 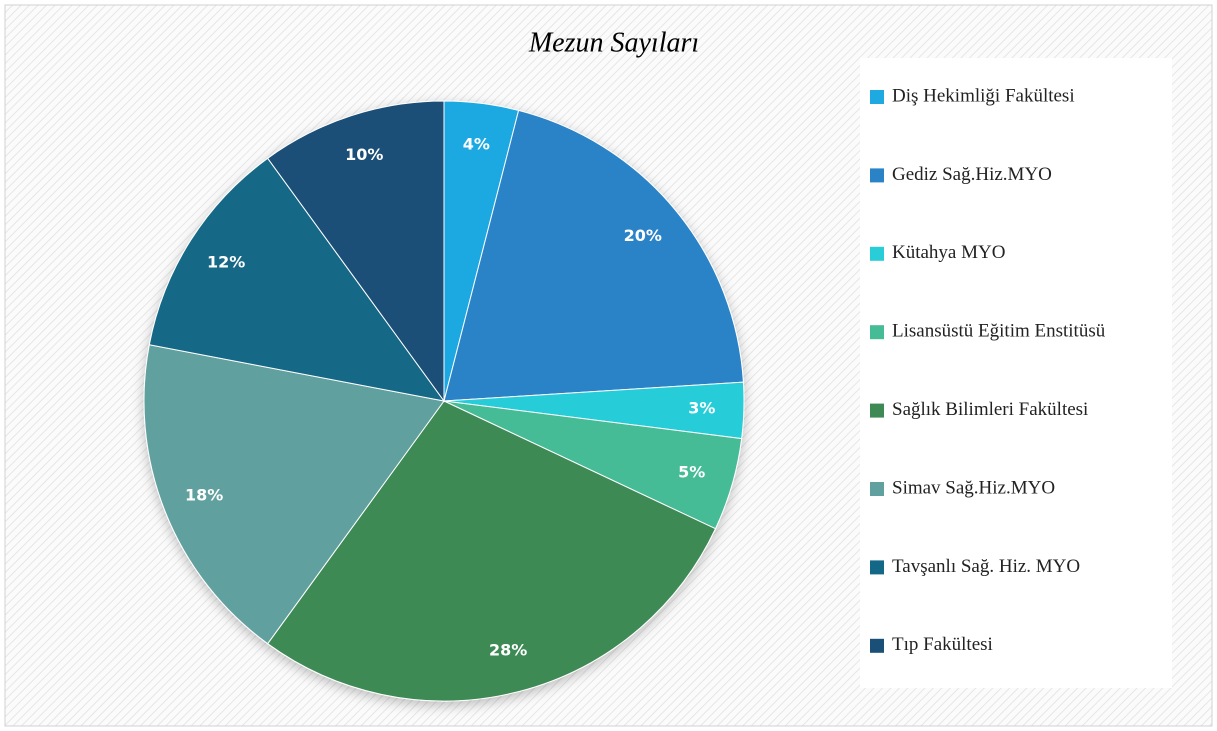 What do you see at coordinates (948, 252) in the screenshot?
I see `legend-label: Kütahya MYO` at bounding box center [948, 252].